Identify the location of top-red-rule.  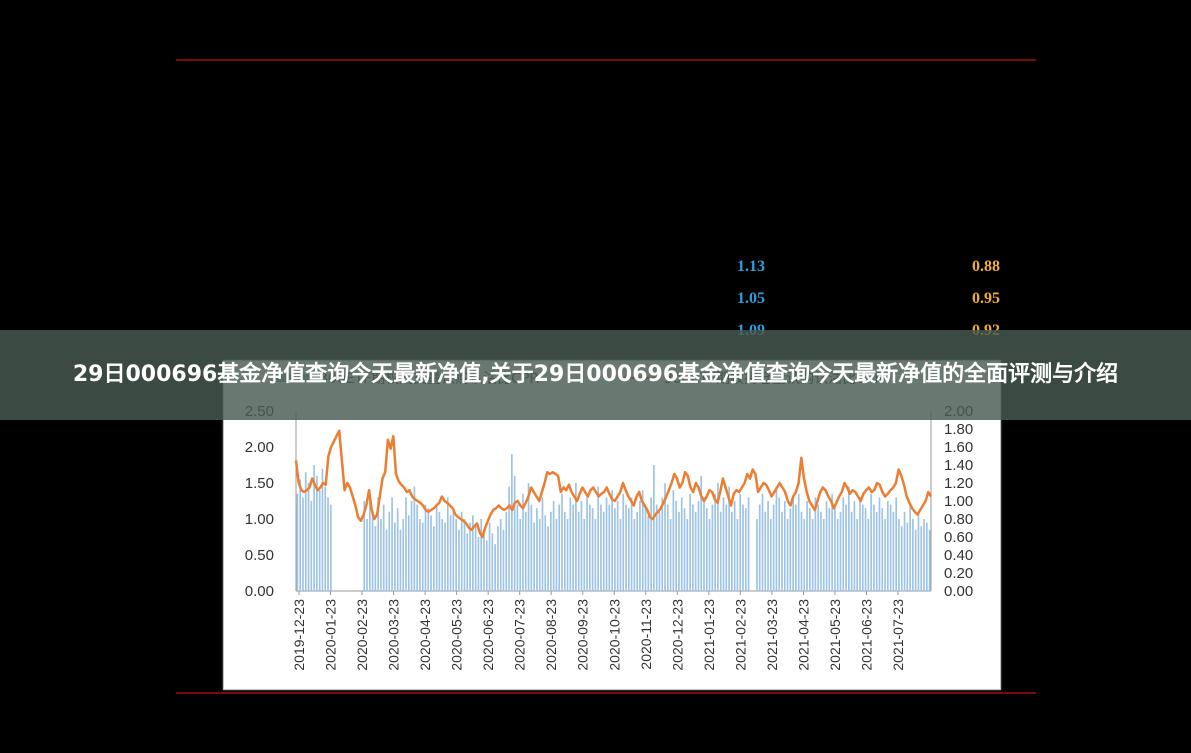
(606, 60).